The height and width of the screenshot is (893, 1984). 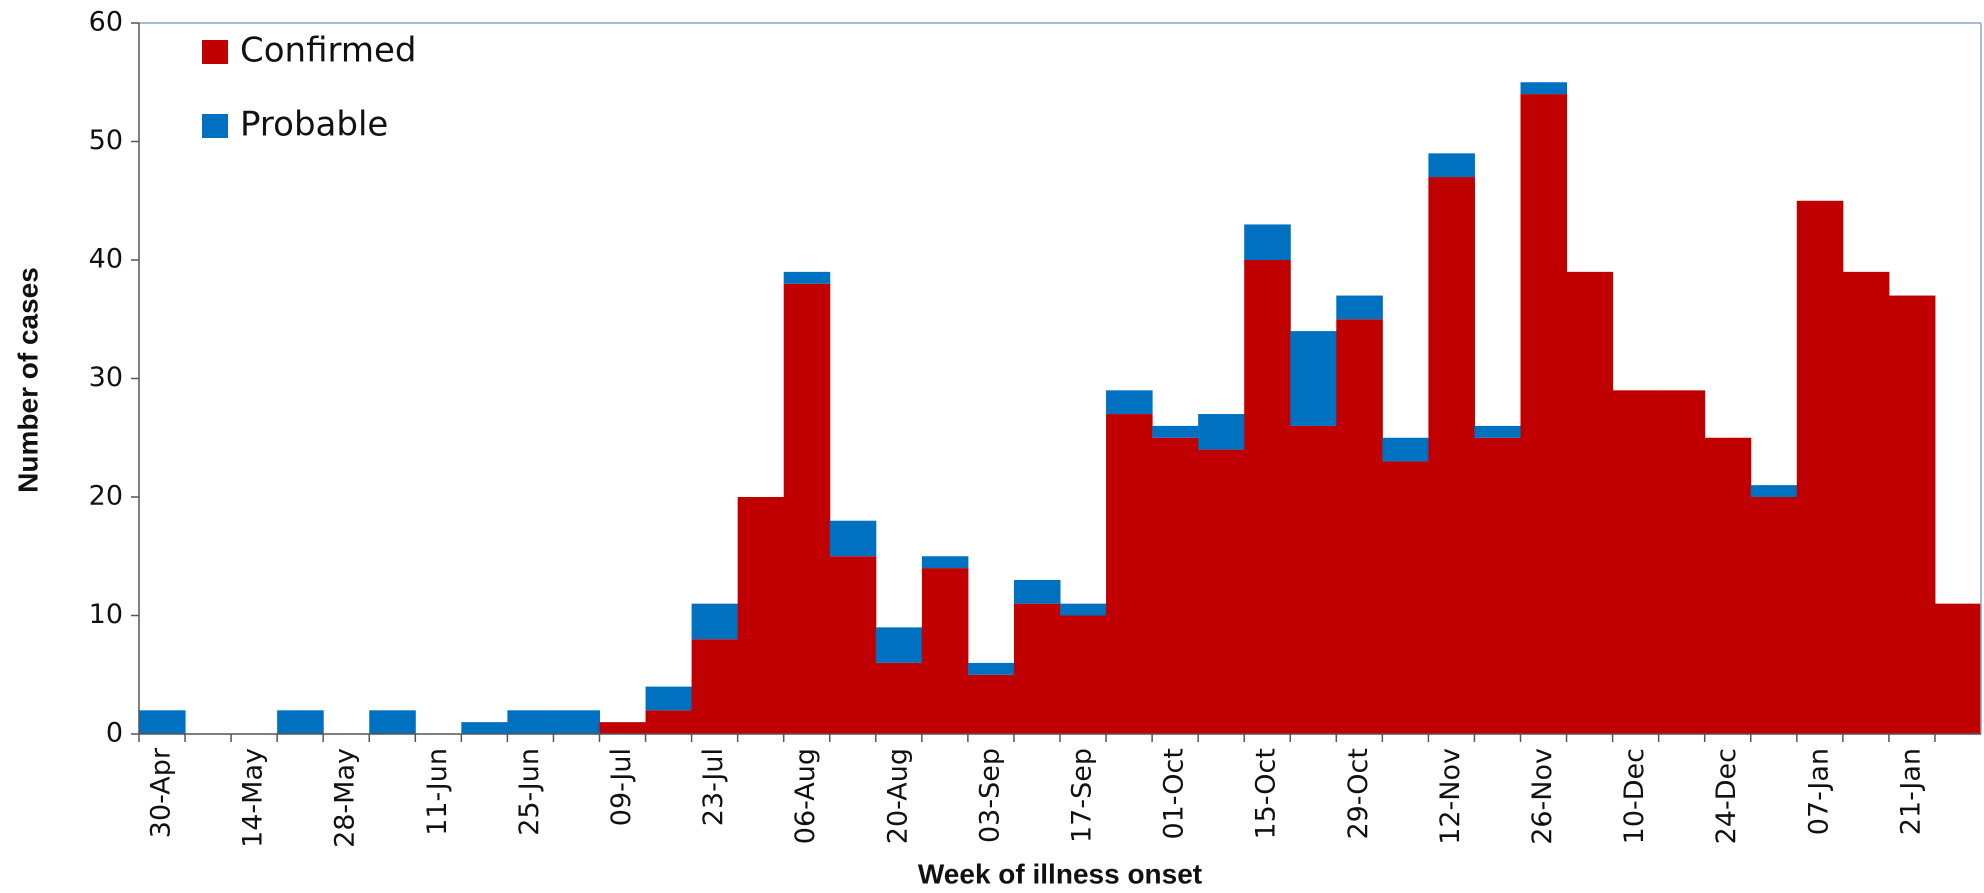 I want to click on y-tick-label: 60, so click(x=106, y=22).